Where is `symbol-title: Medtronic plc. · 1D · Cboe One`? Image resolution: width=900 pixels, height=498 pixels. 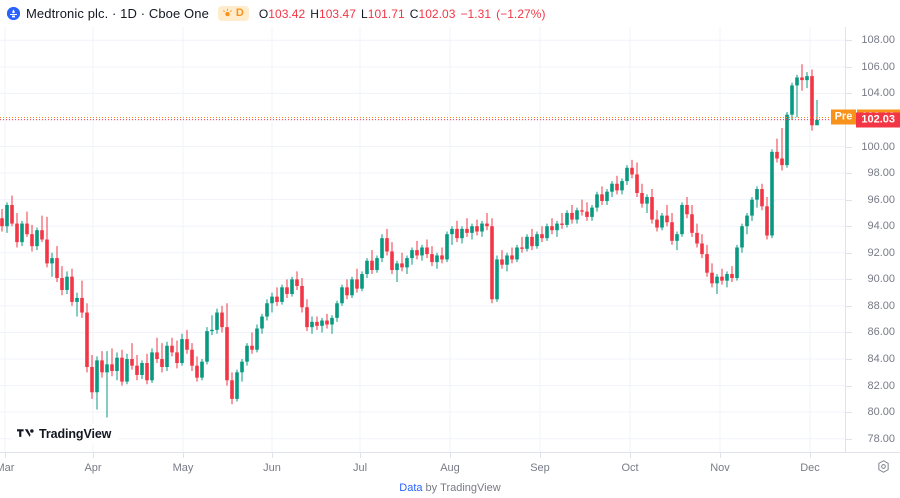
symbol-title: Medtronic plc. · 1D · Cboe One is located at coordinates (117, 13).